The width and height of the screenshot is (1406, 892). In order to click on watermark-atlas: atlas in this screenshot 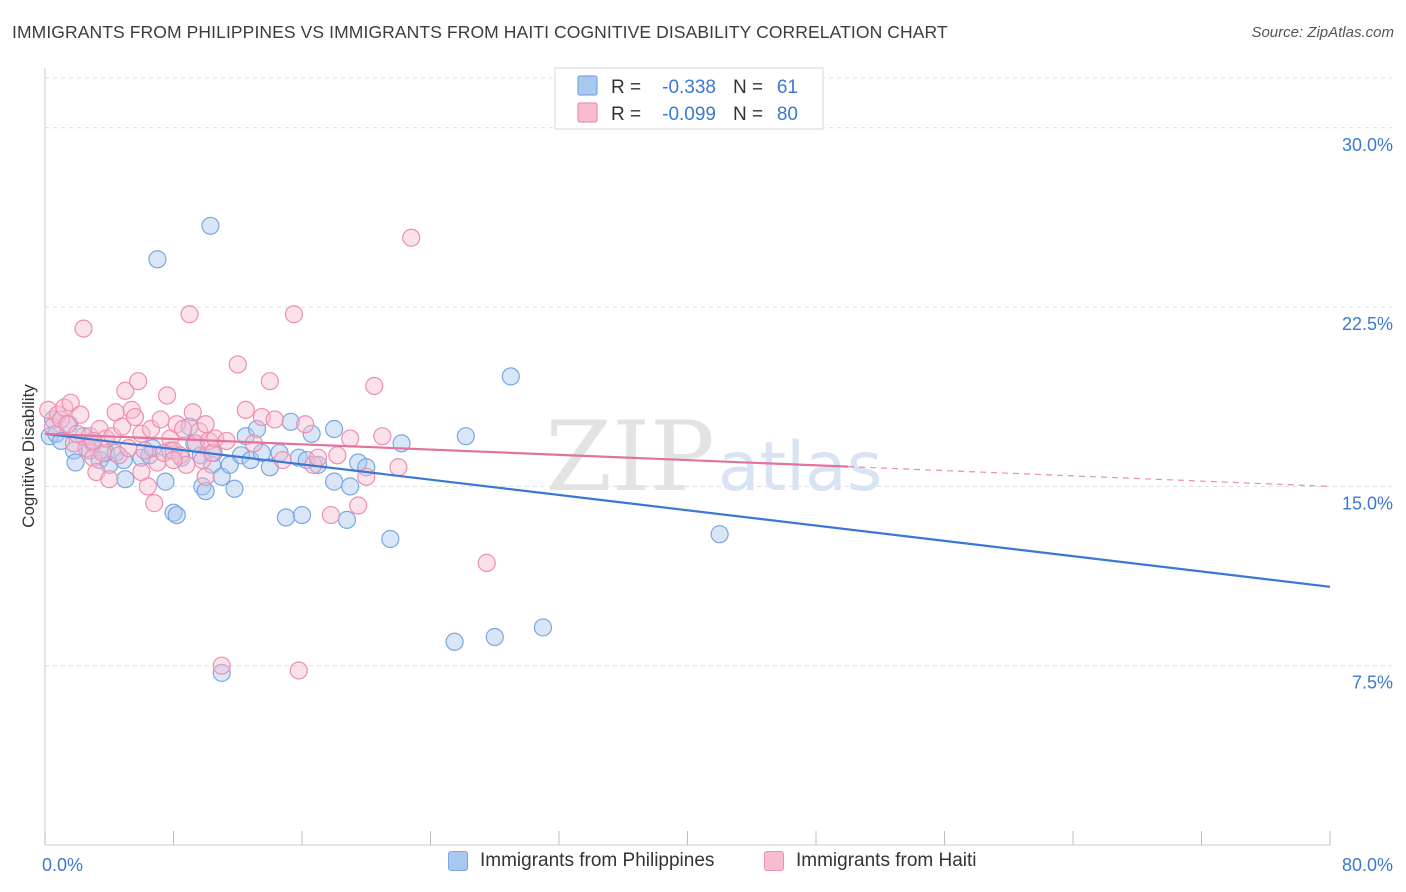, I will do `click(800, 467)`.